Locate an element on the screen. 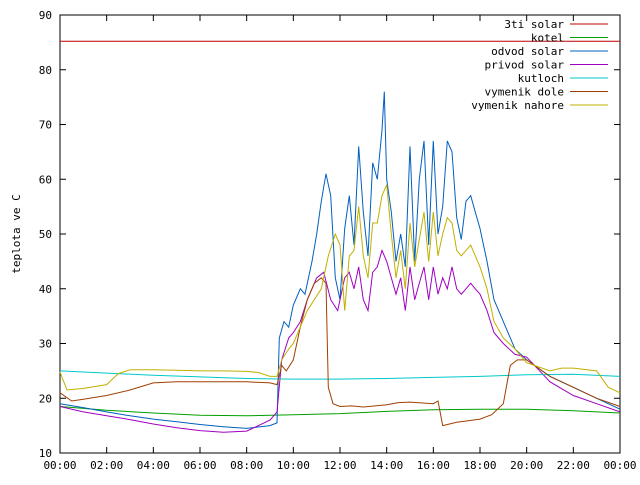 This screenshot has width=640, height=485. legend-entry-label: kutloch is located at coordinates (541, 78).